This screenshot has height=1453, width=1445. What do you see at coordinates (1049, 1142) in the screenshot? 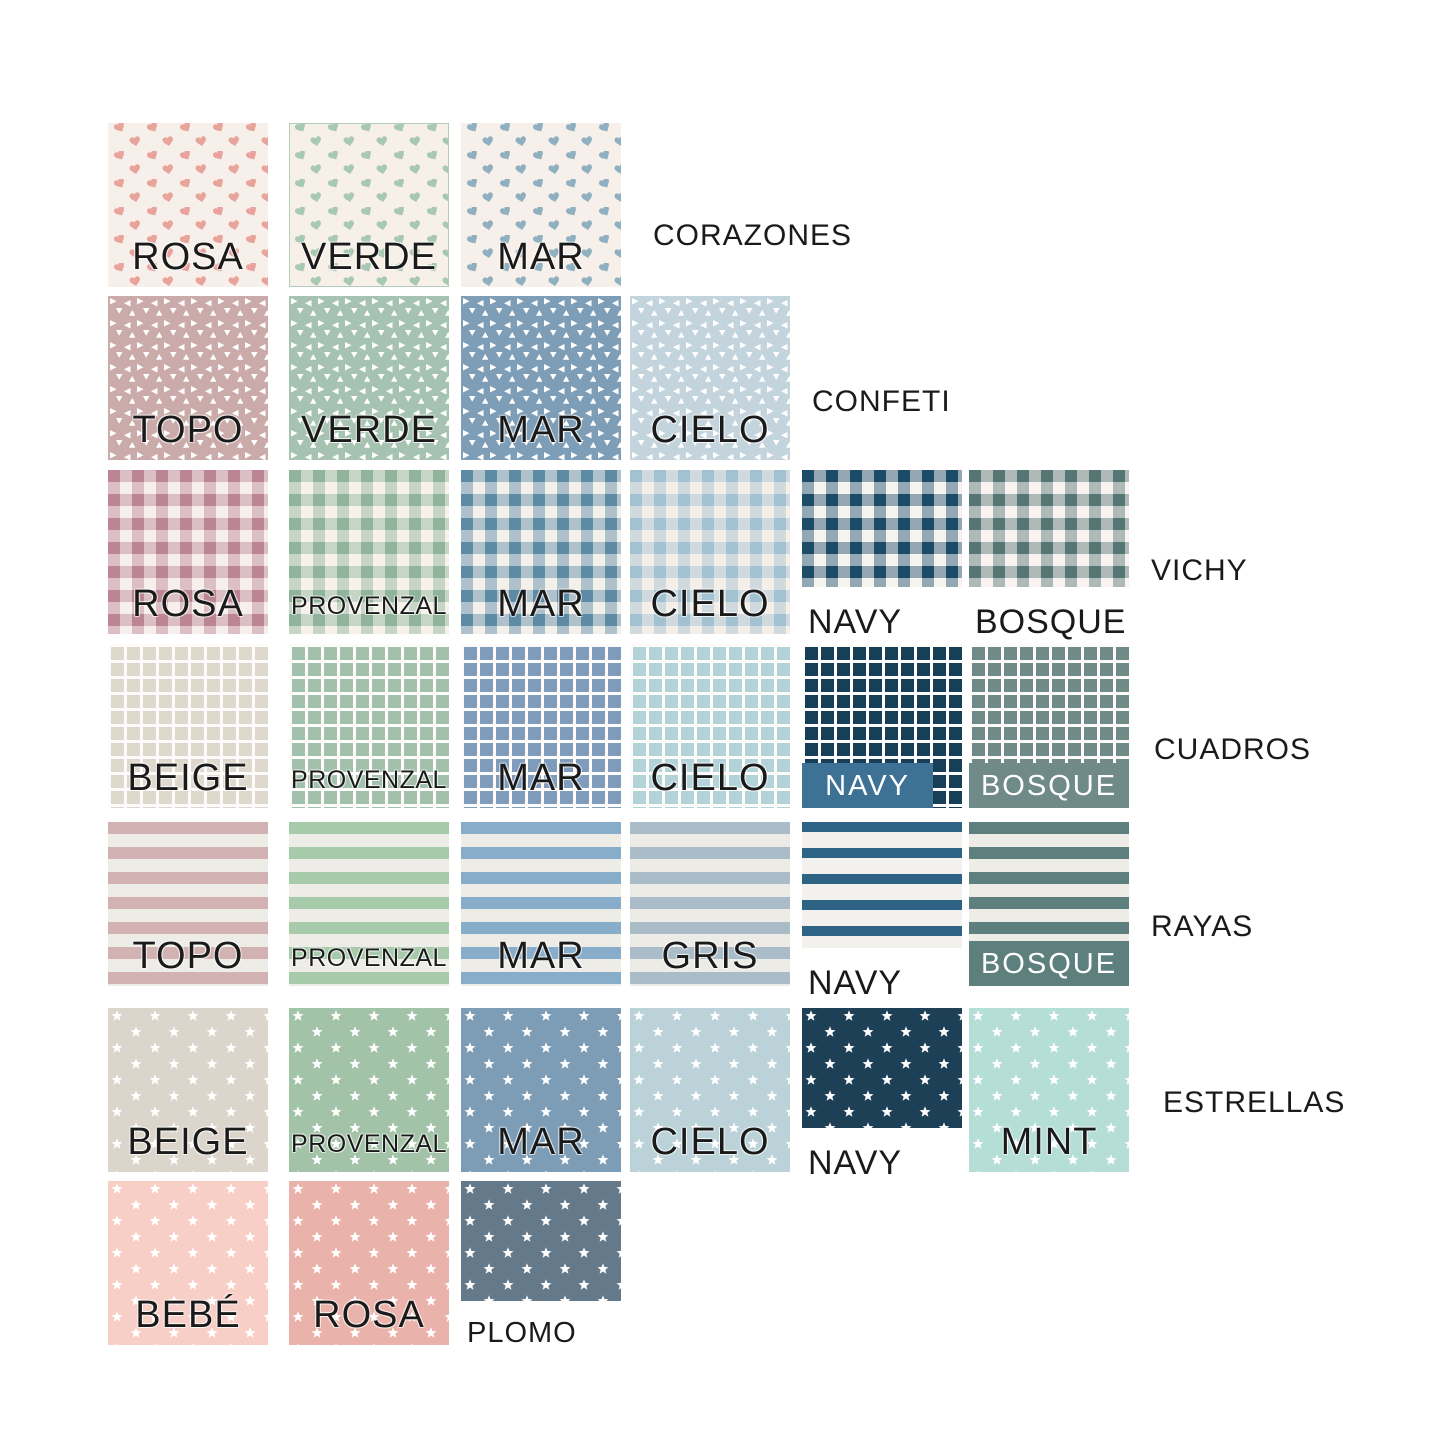
I see `swatch-label: MINT` at bounding box center [1049, 1142].